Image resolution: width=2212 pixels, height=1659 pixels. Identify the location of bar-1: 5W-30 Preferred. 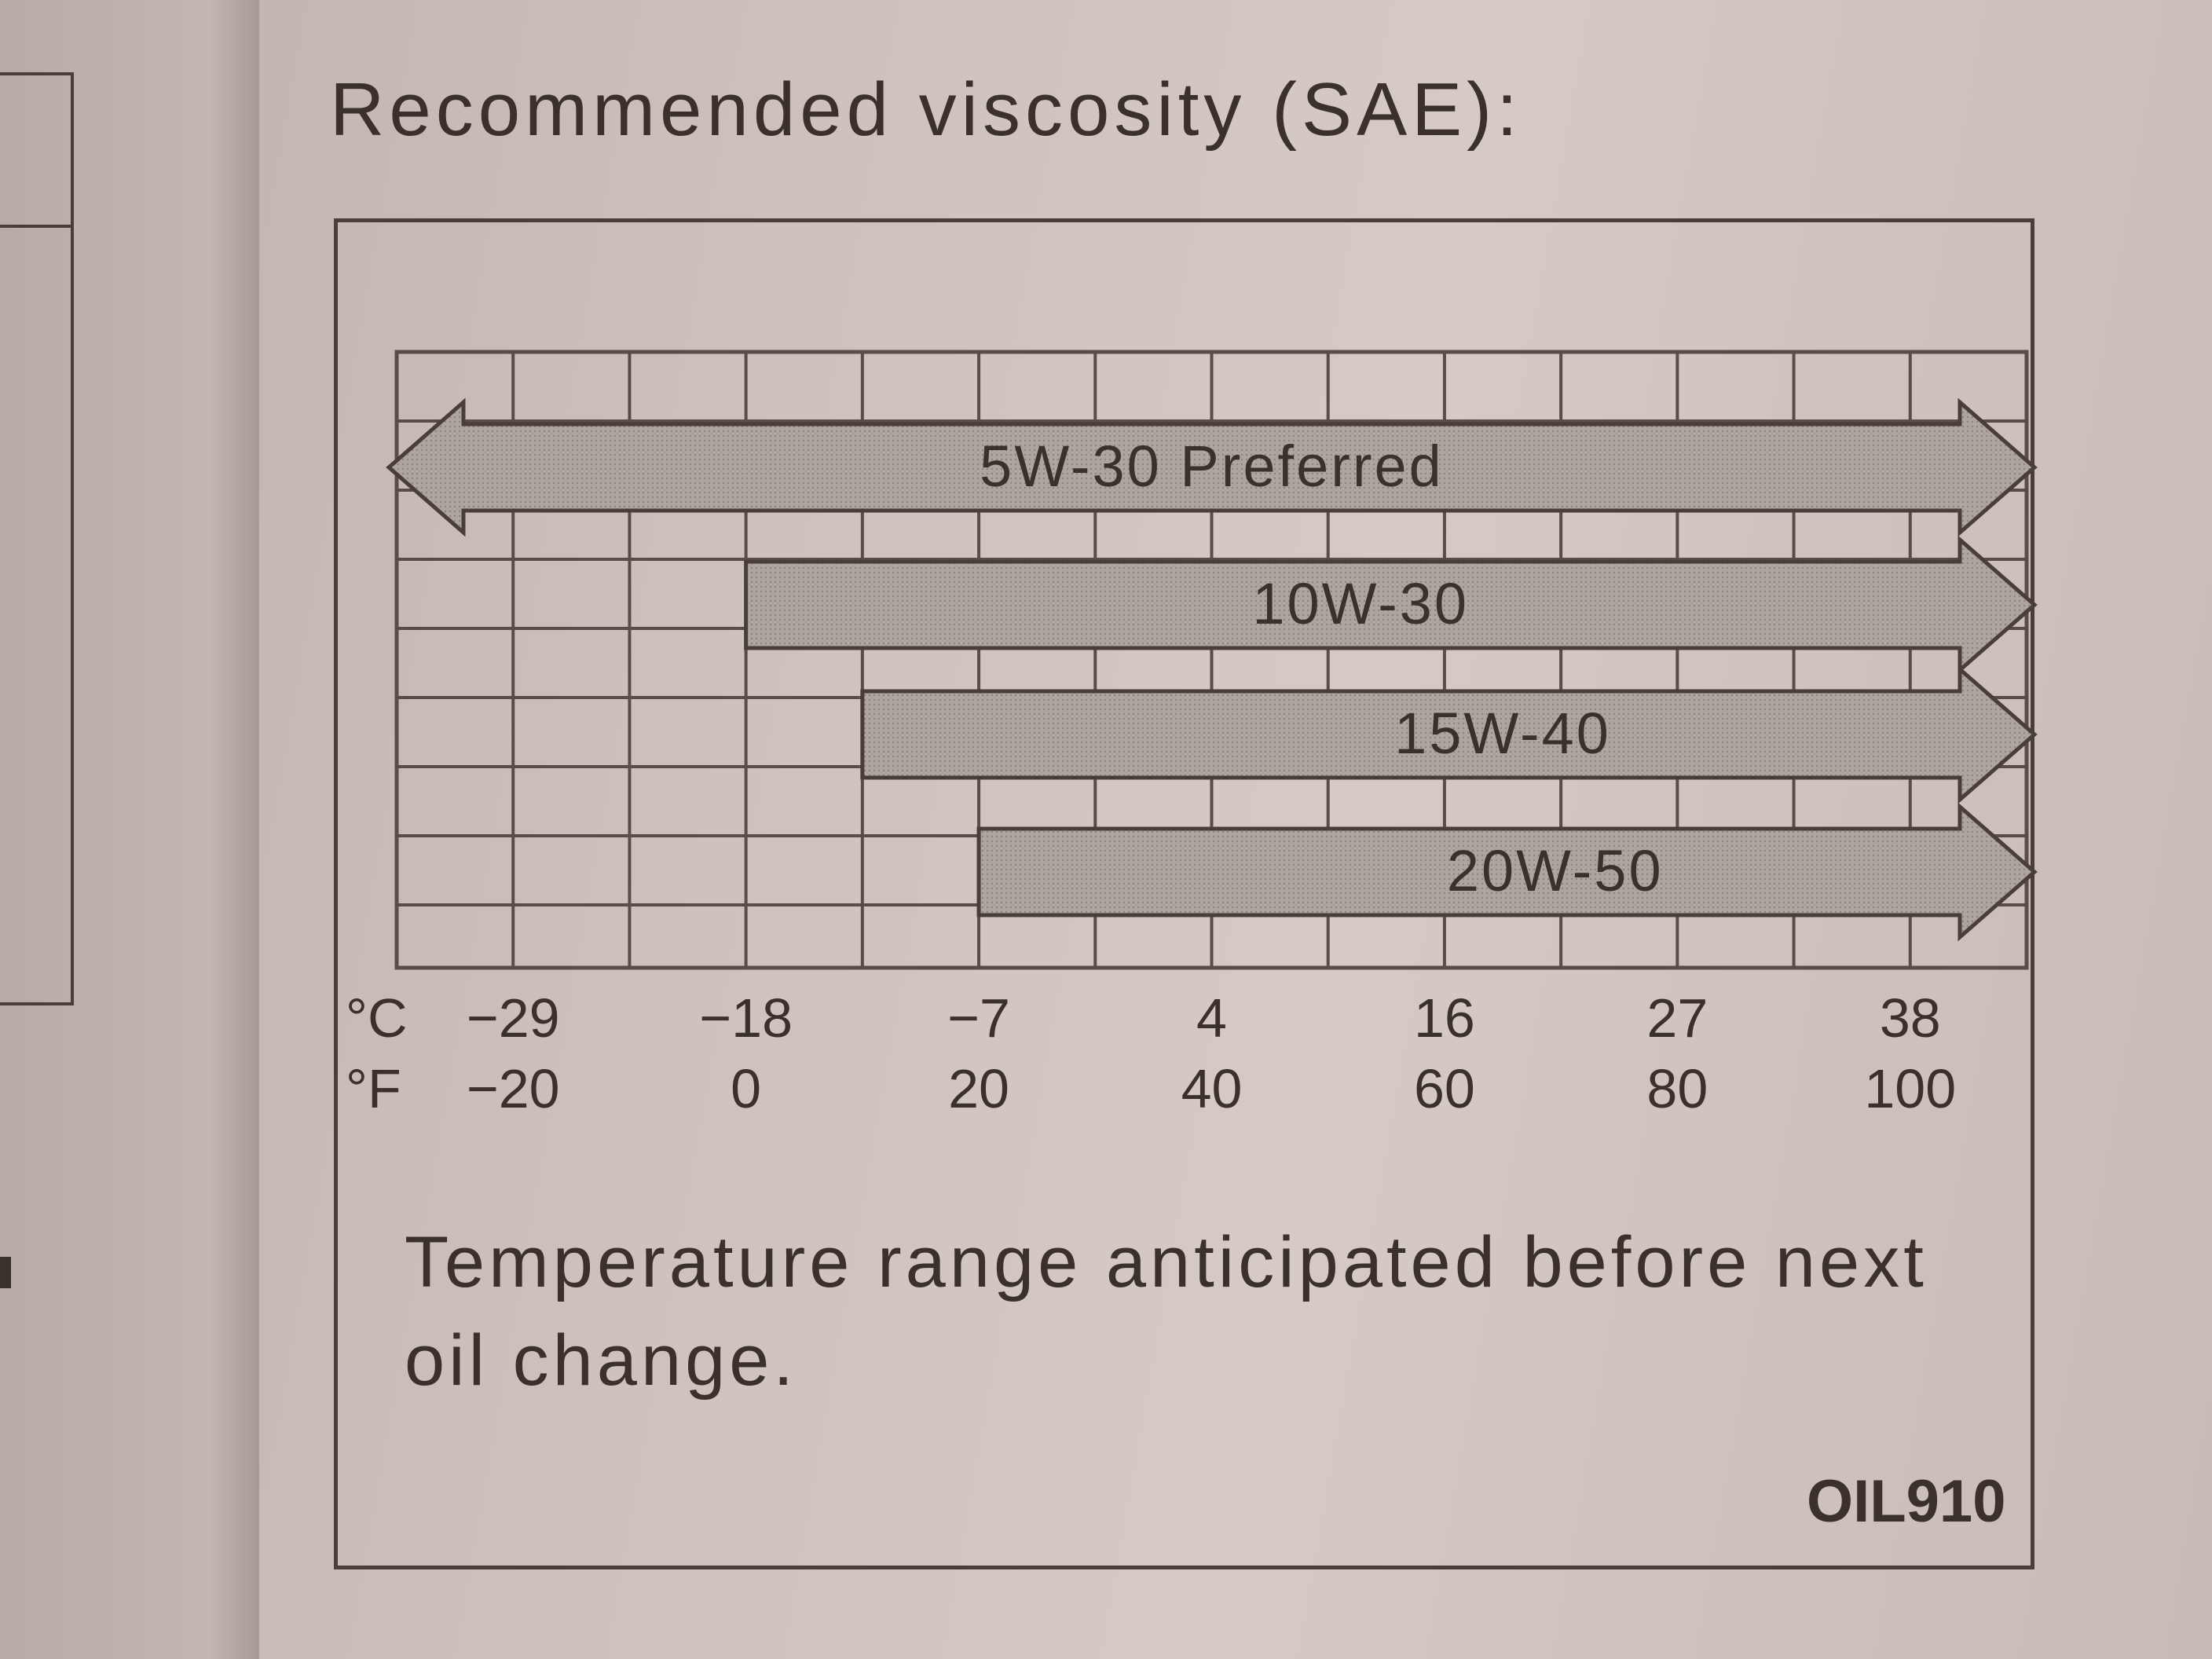
(1212, 467).